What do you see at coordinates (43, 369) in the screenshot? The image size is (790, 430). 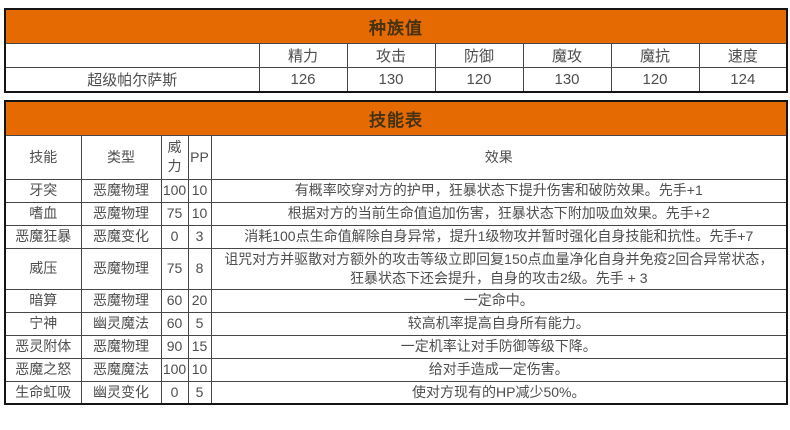 I see `skill-name-cell: 恶魔之怒` at bounding box center [43, 369].